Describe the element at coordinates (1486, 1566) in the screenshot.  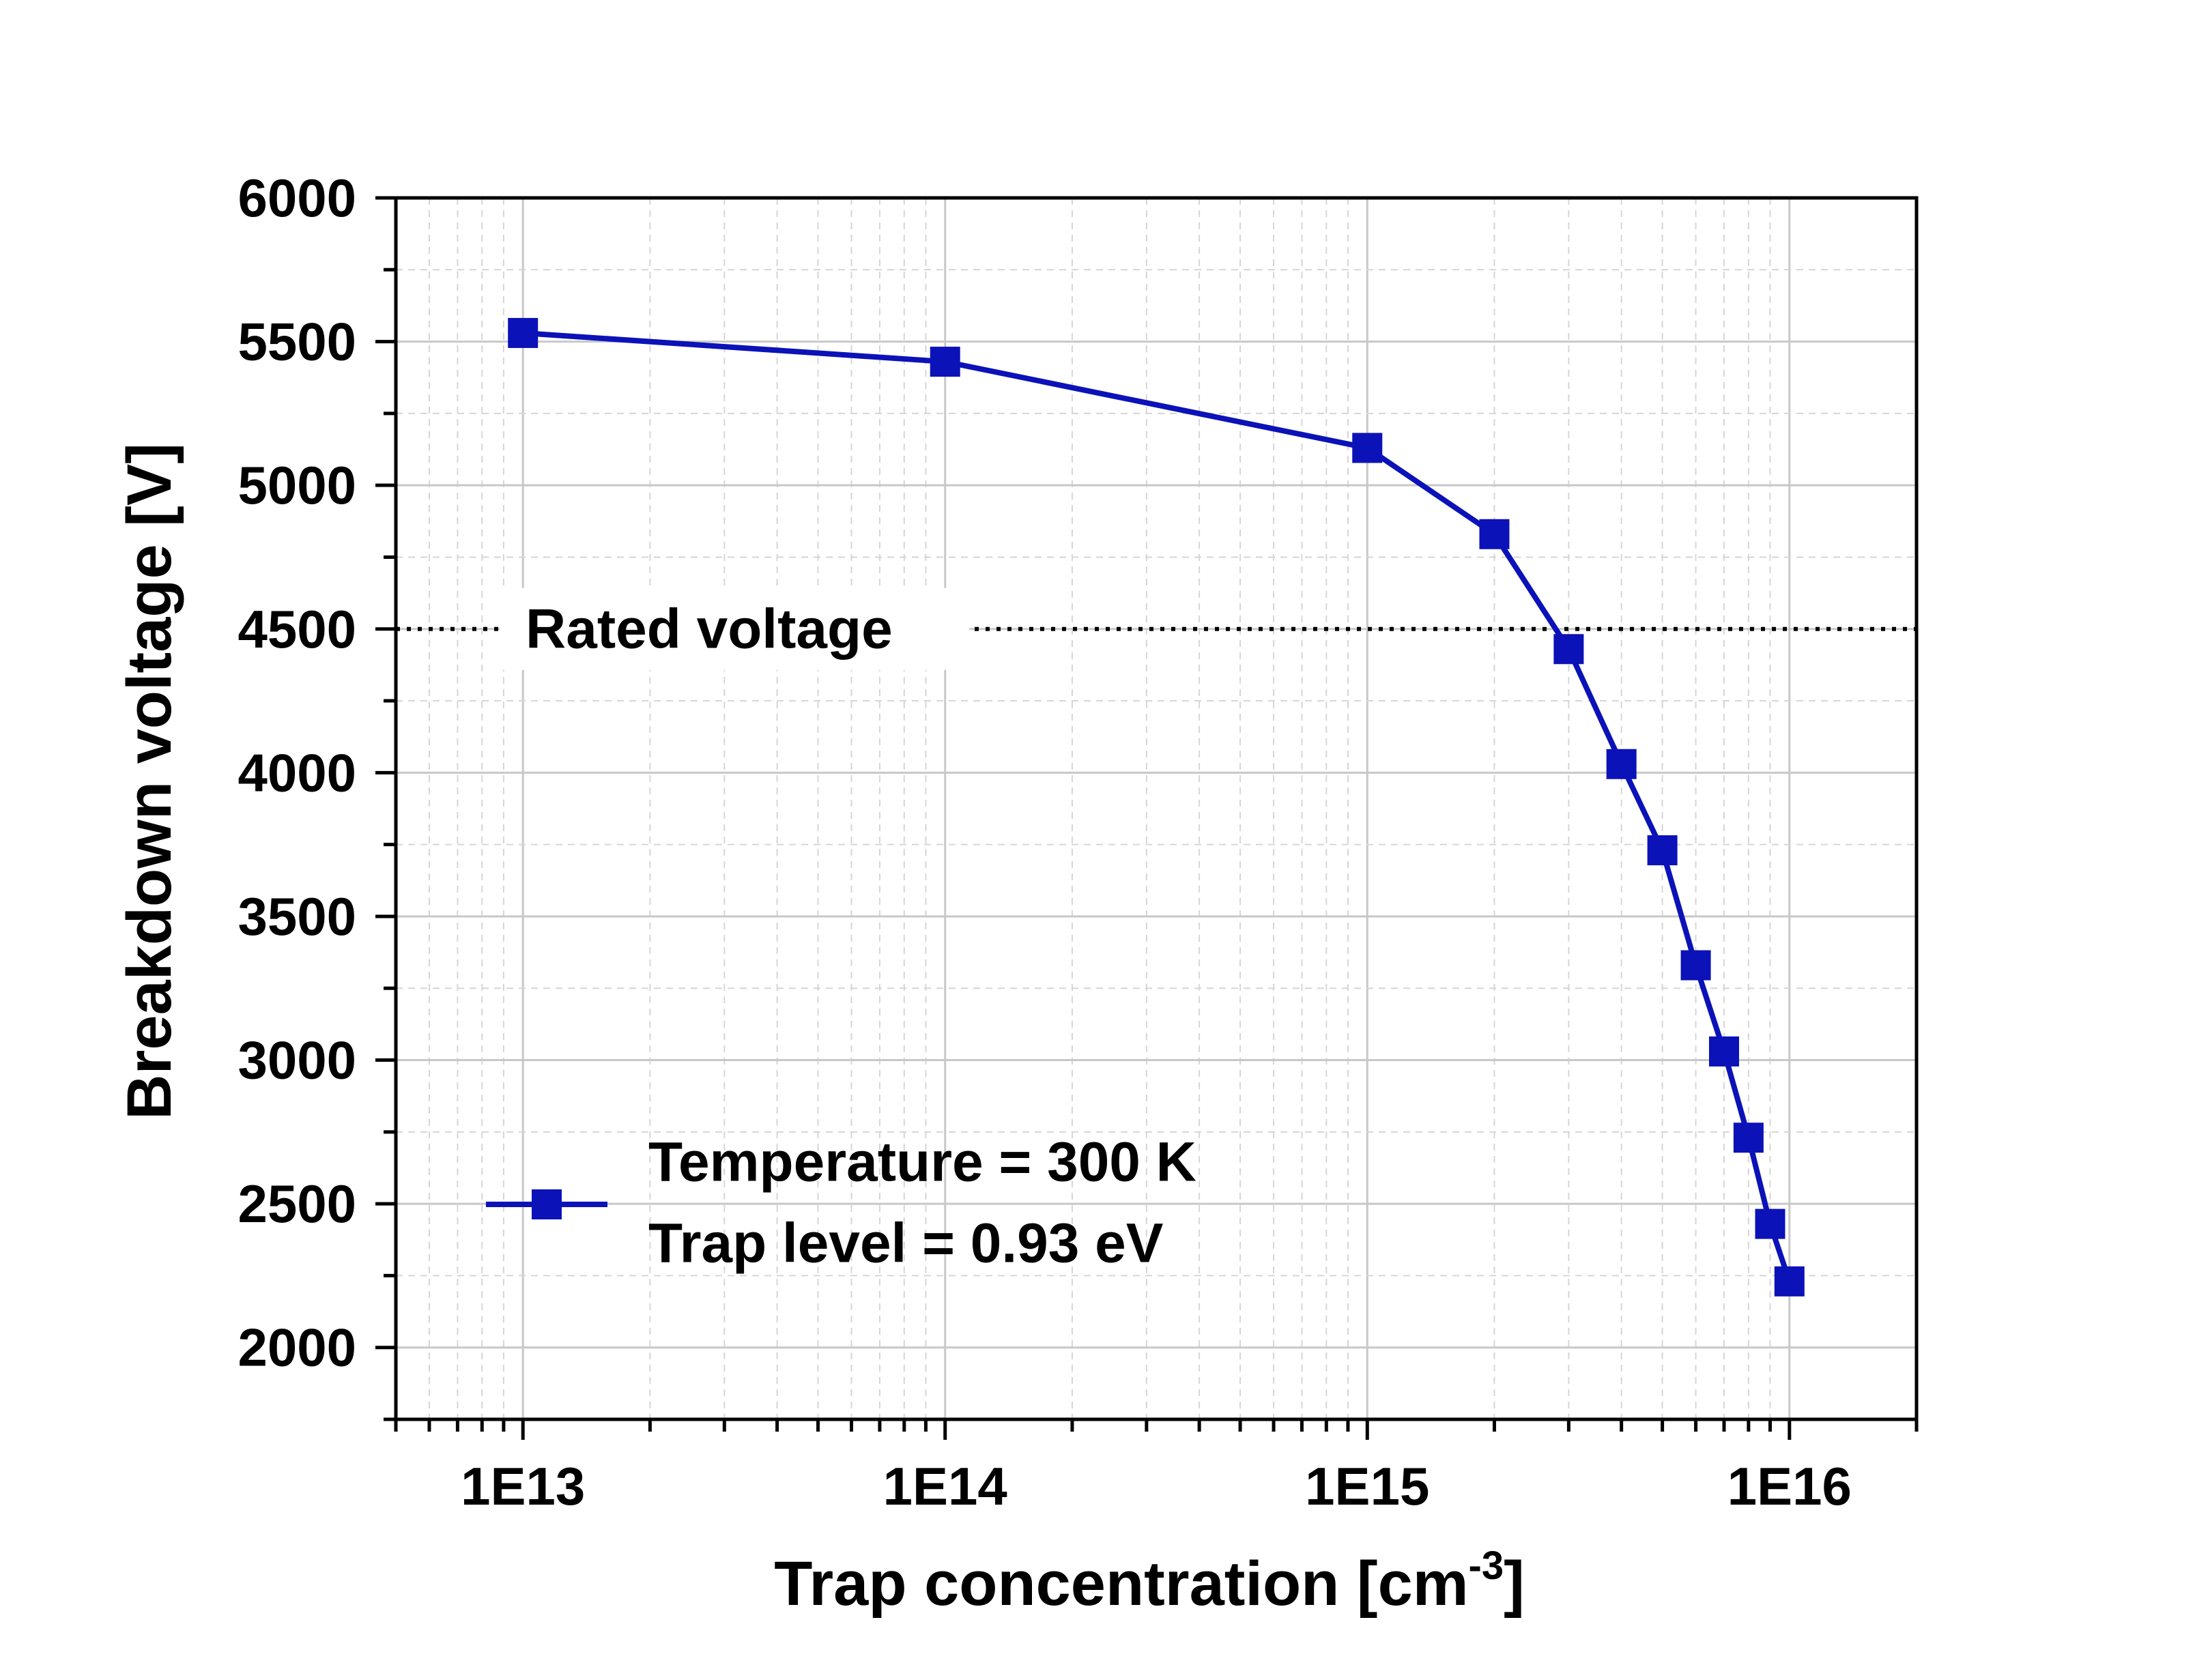
I see `x-axis-title-superscript: -3` at that location.